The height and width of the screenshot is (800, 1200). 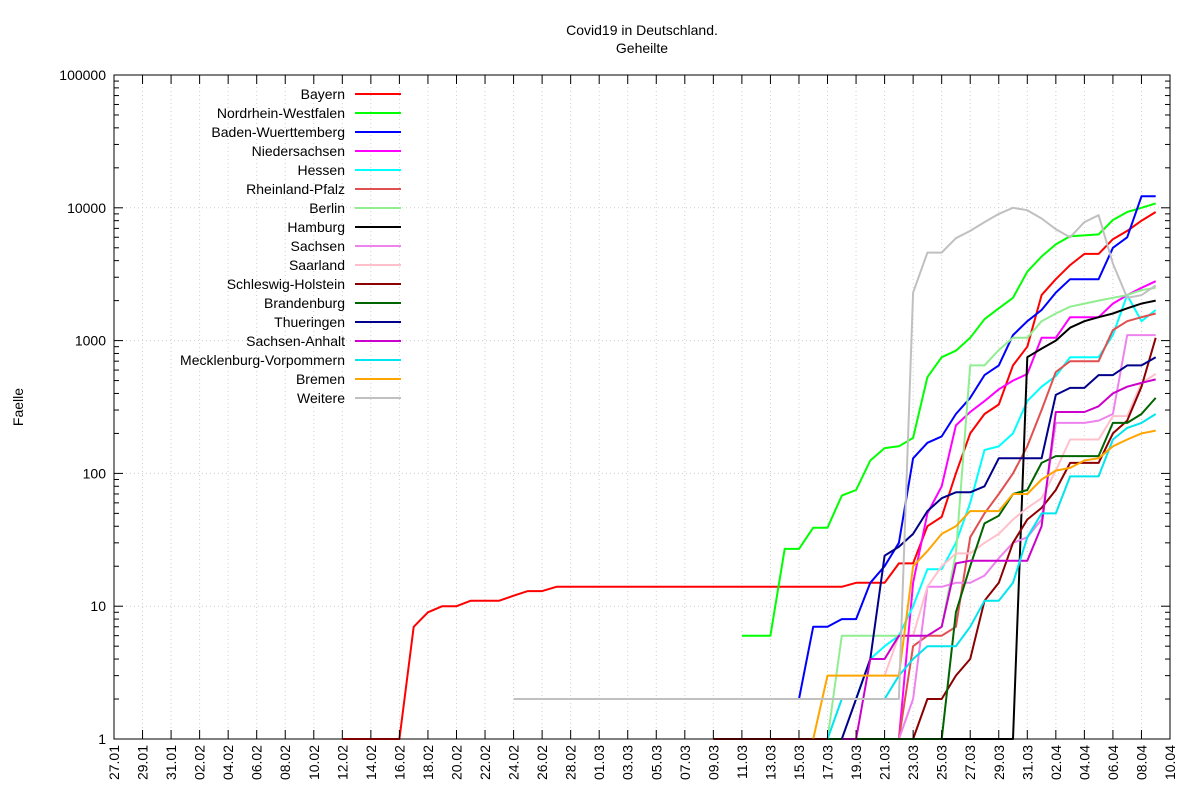 I want to click on legend-label-sachsen: Sachsen, so click(x=318, y=246).